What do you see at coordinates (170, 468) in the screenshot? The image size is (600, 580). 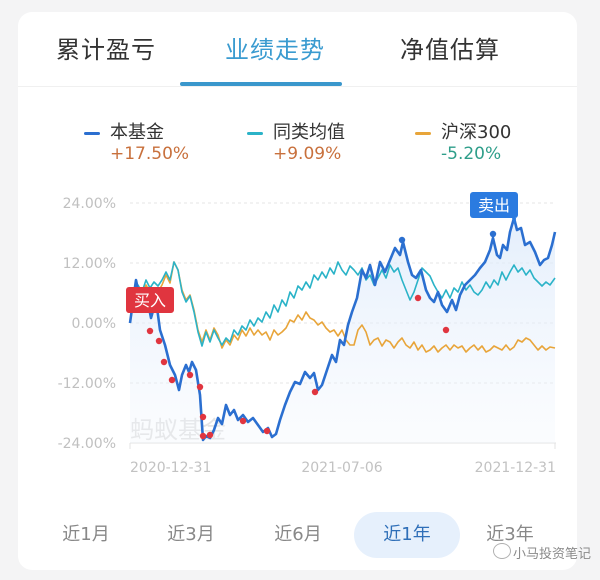 I see `svg-text: 2020-12-31` at bounding box center [170, 468].